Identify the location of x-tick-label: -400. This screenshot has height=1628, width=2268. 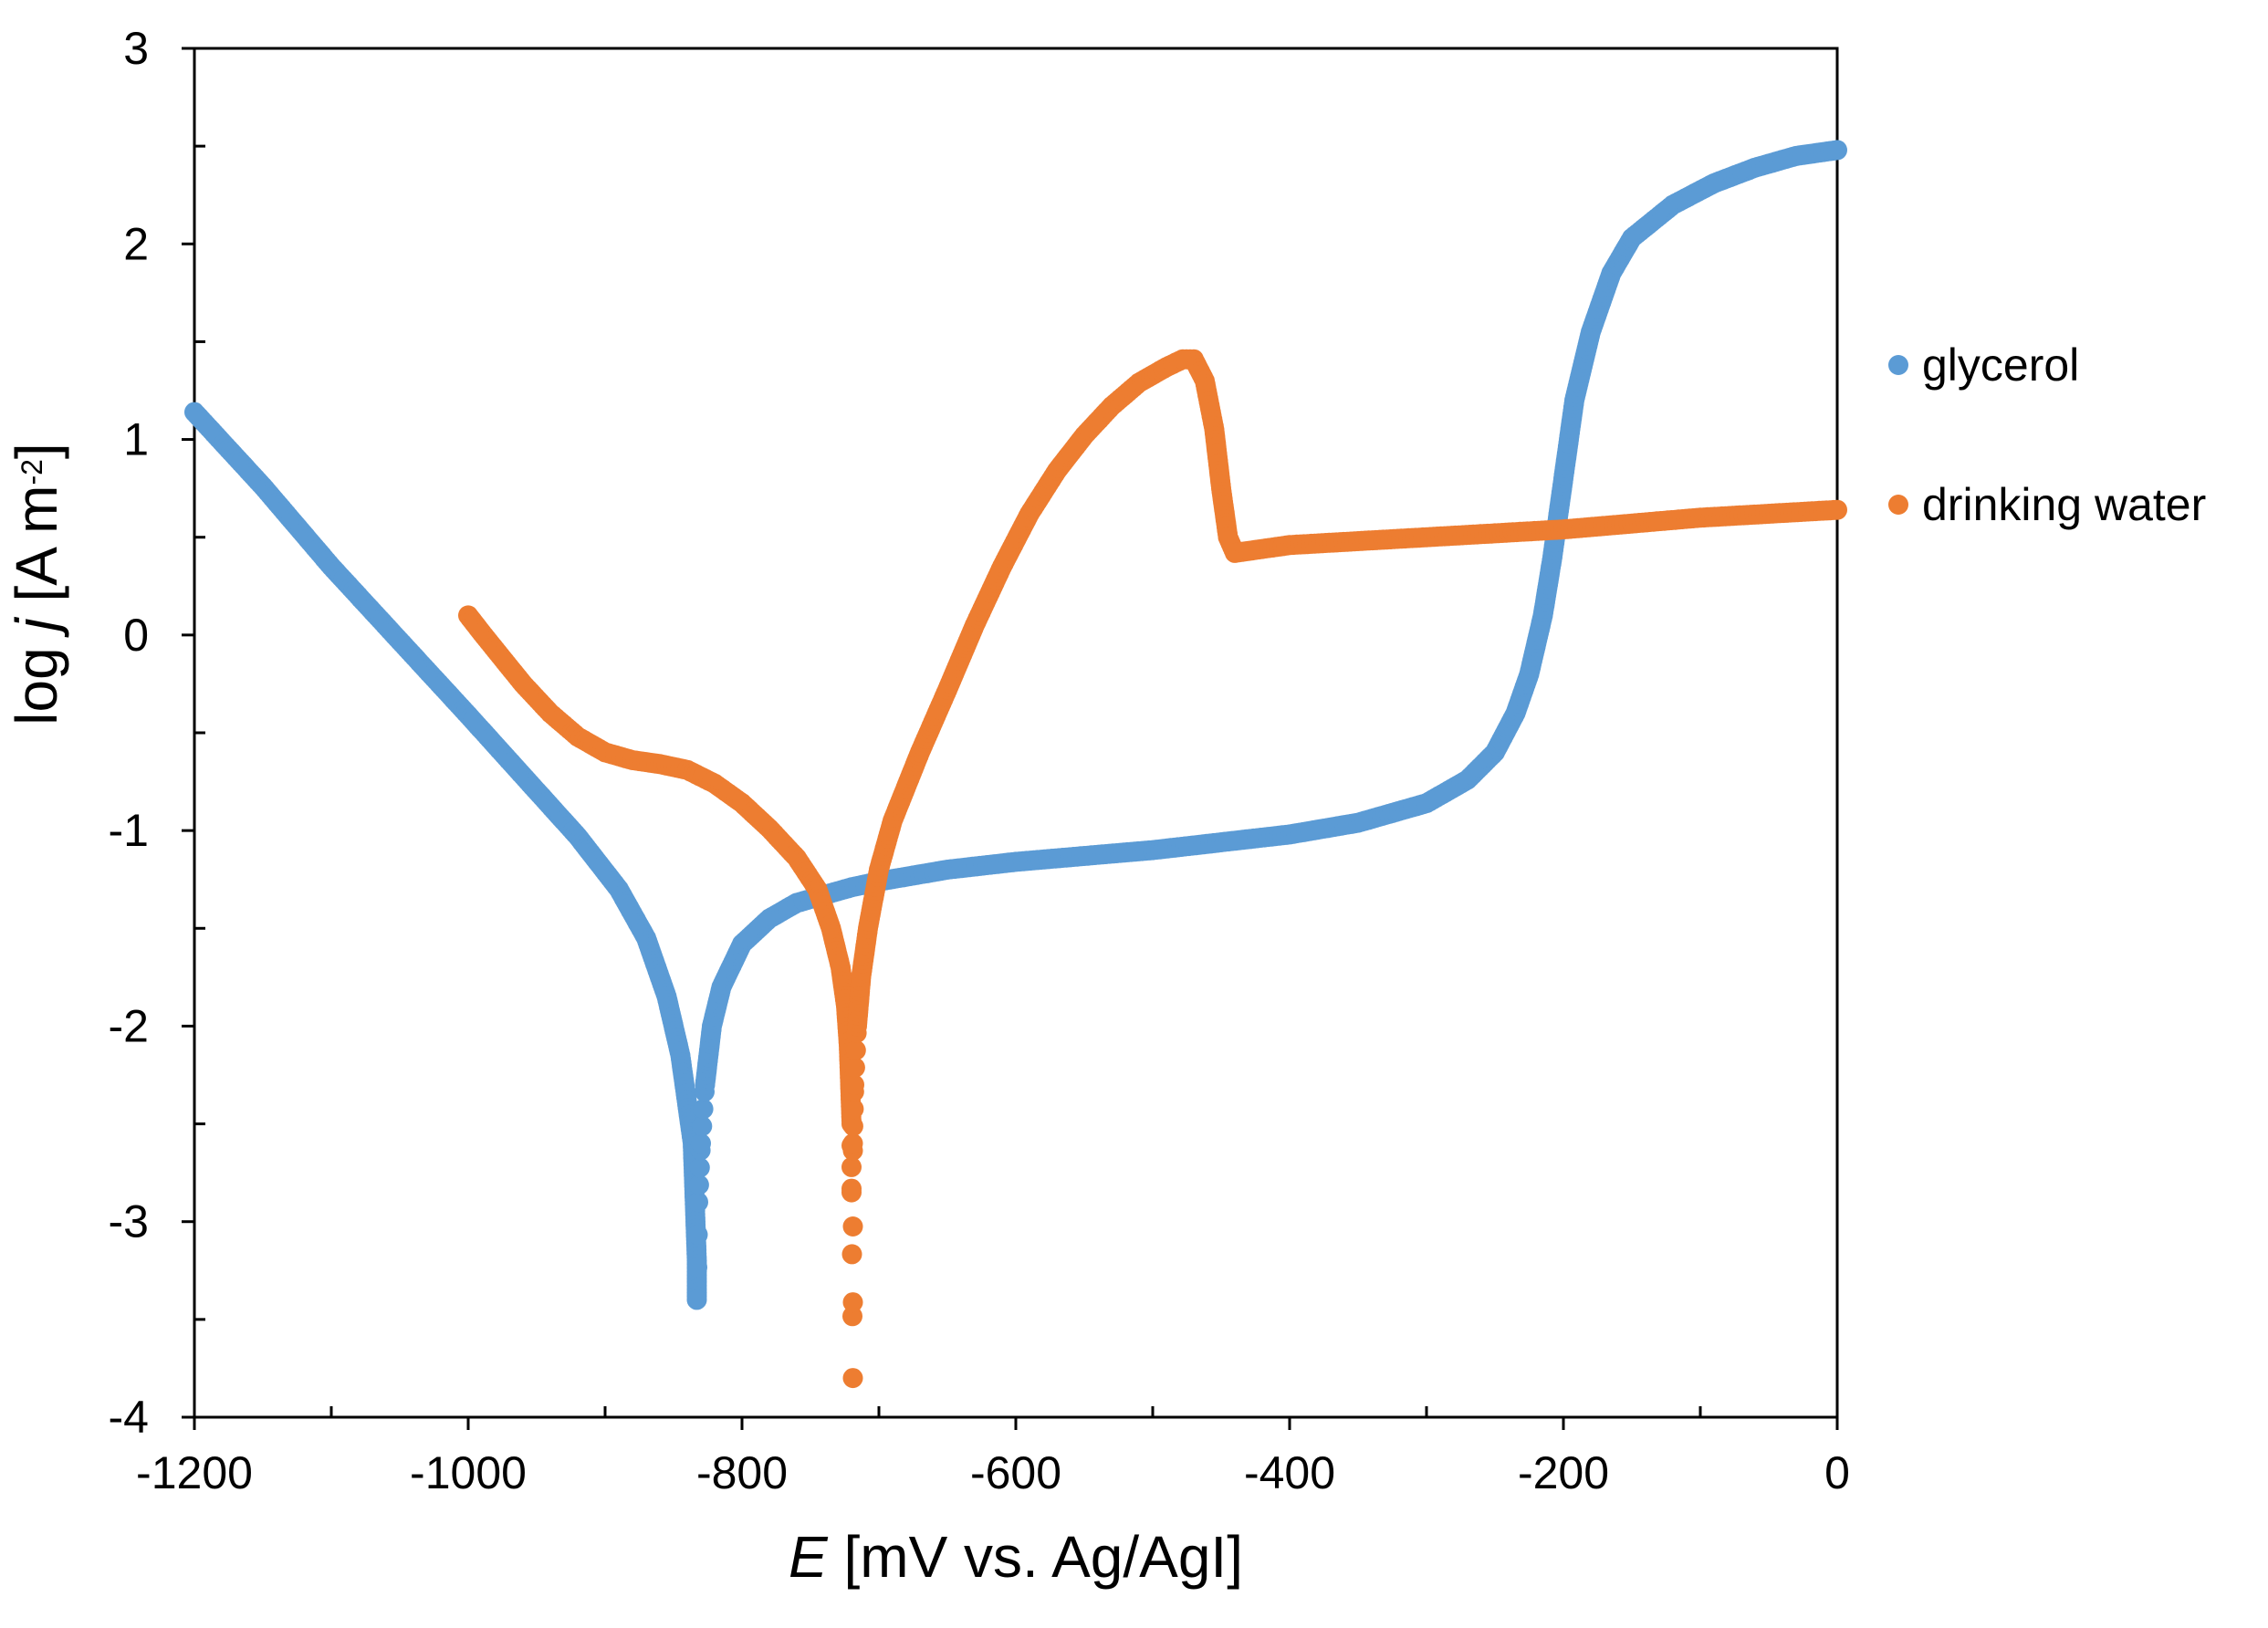
(1289, 1472).